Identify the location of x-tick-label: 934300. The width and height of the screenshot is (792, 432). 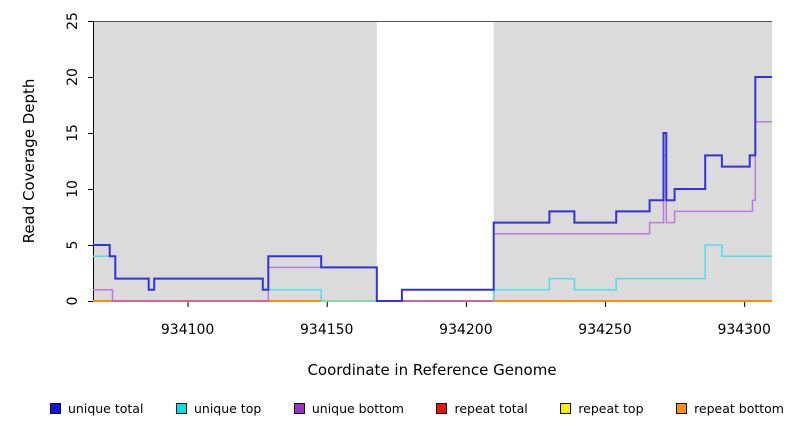
(744, 330).